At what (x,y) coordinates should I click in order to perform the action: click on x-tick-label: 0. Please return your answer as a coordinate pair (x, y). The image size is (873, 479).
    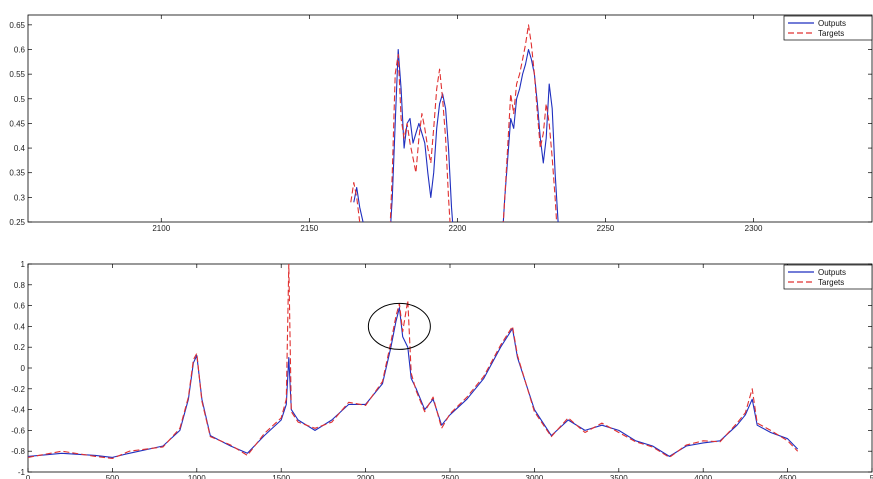
    Looking at the image, I should click on (28, 476).